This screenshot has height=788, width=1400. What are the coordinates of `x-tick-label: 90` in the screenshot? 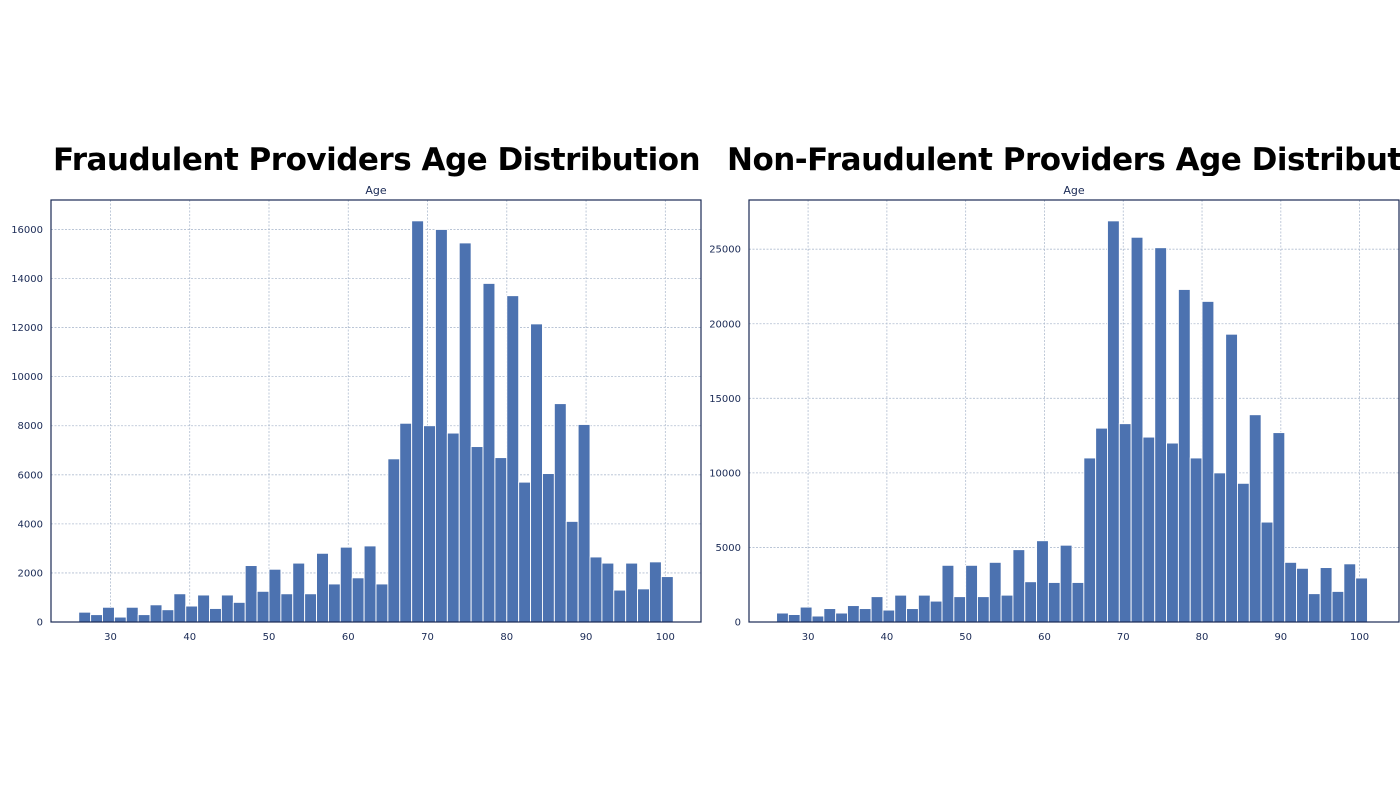 It's located at (1280, 636).